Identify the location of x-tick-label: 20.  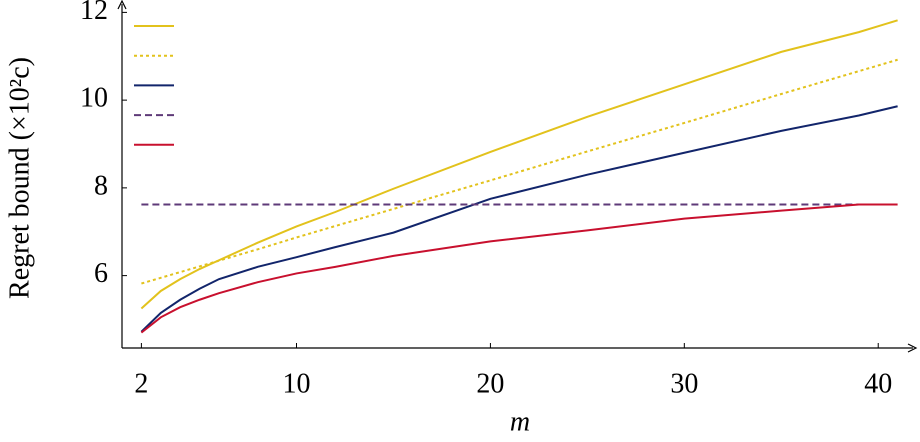
(490, 383).